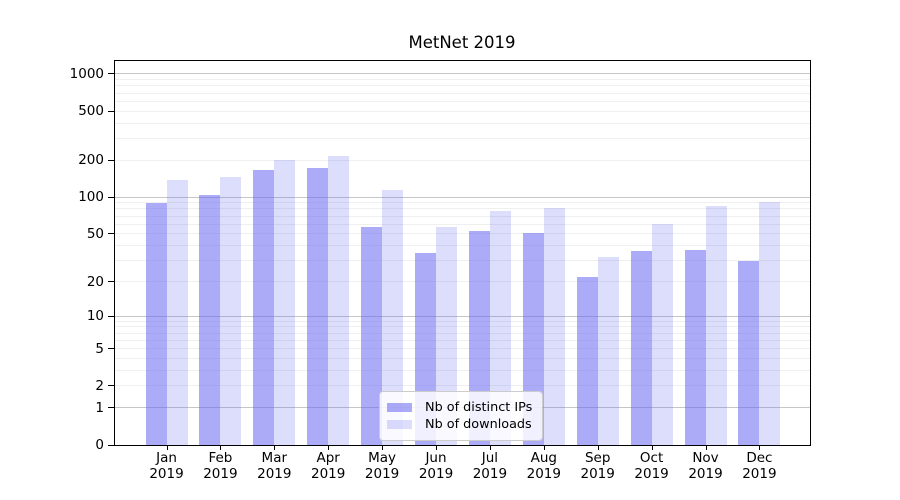  What do you see at coordinates (478, 424) in the screenshot?
I see `legend-label-downloads: Nb of downloads` at bounding box center [478, 424].